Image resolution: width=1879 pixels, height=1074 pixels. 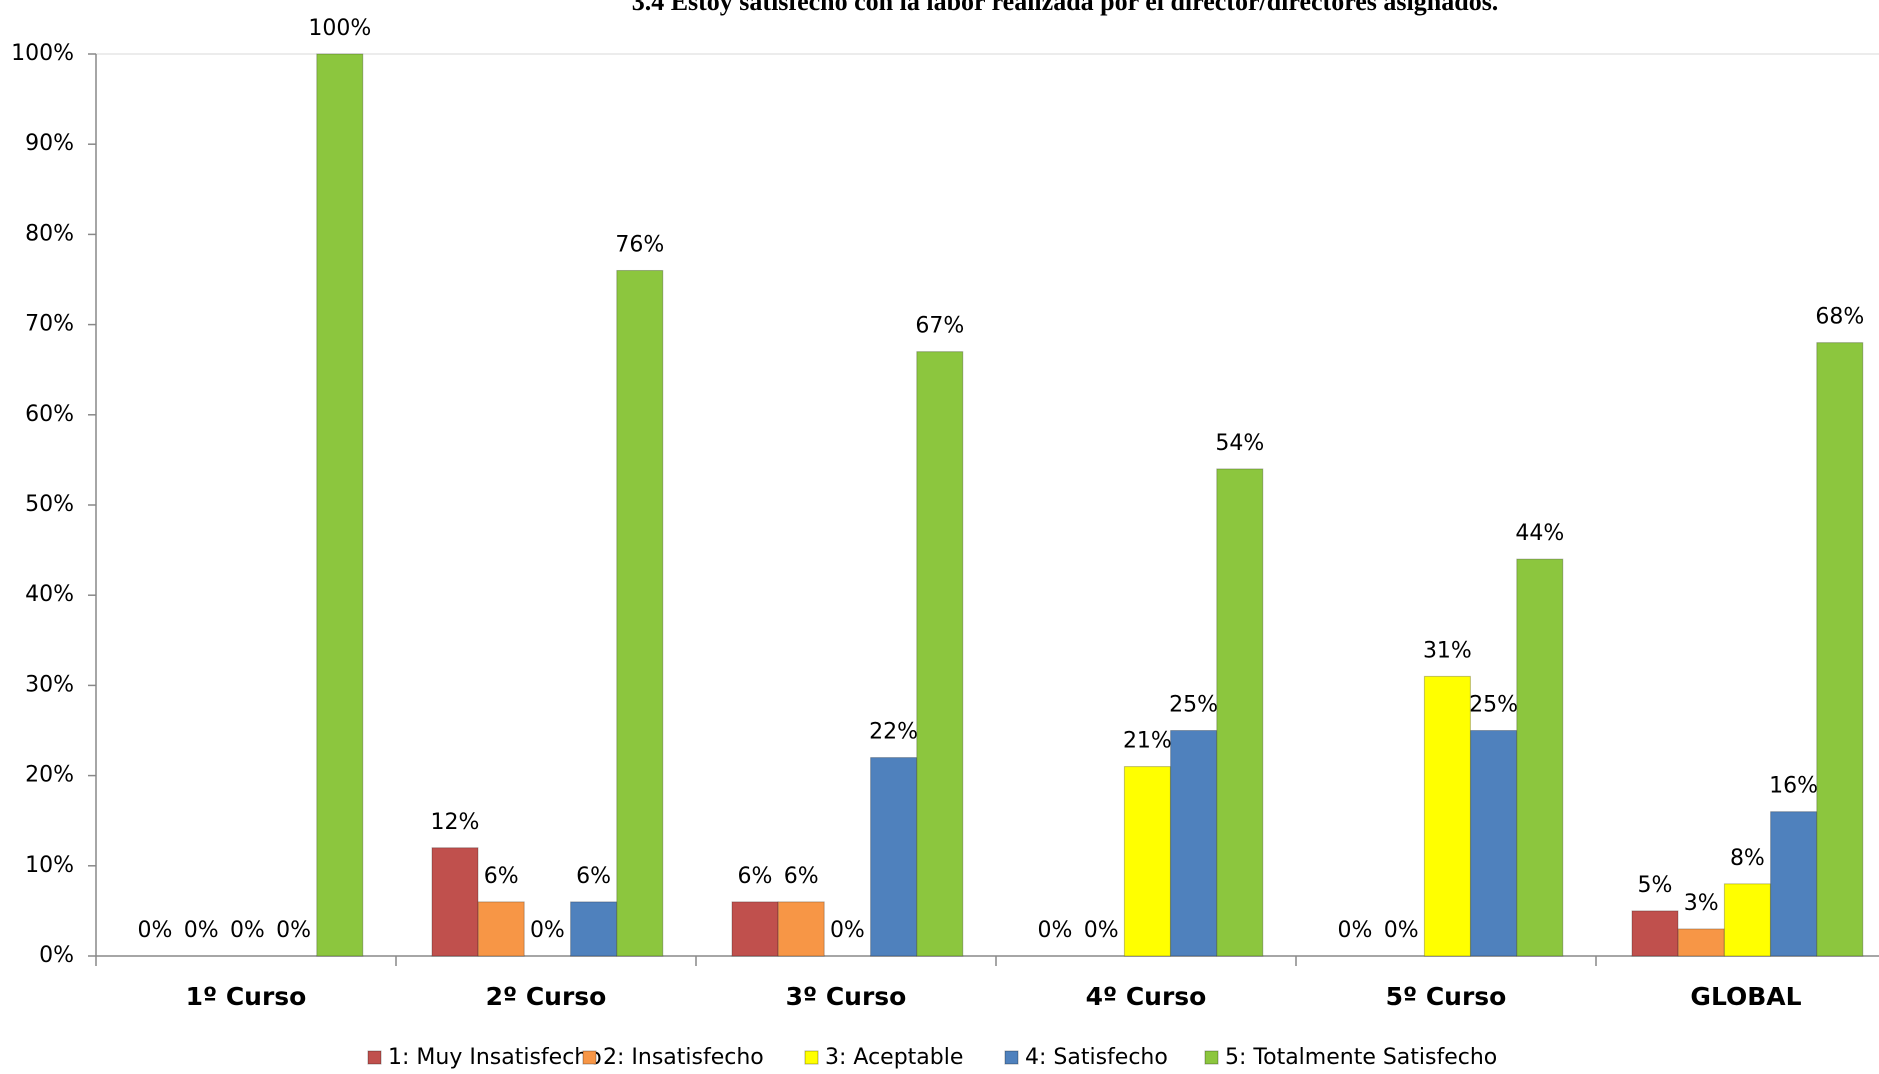 What do you see at coordinates (639, 244) in the screenshot?
I see `value-label: 76%` at bounding box center [639, 244].